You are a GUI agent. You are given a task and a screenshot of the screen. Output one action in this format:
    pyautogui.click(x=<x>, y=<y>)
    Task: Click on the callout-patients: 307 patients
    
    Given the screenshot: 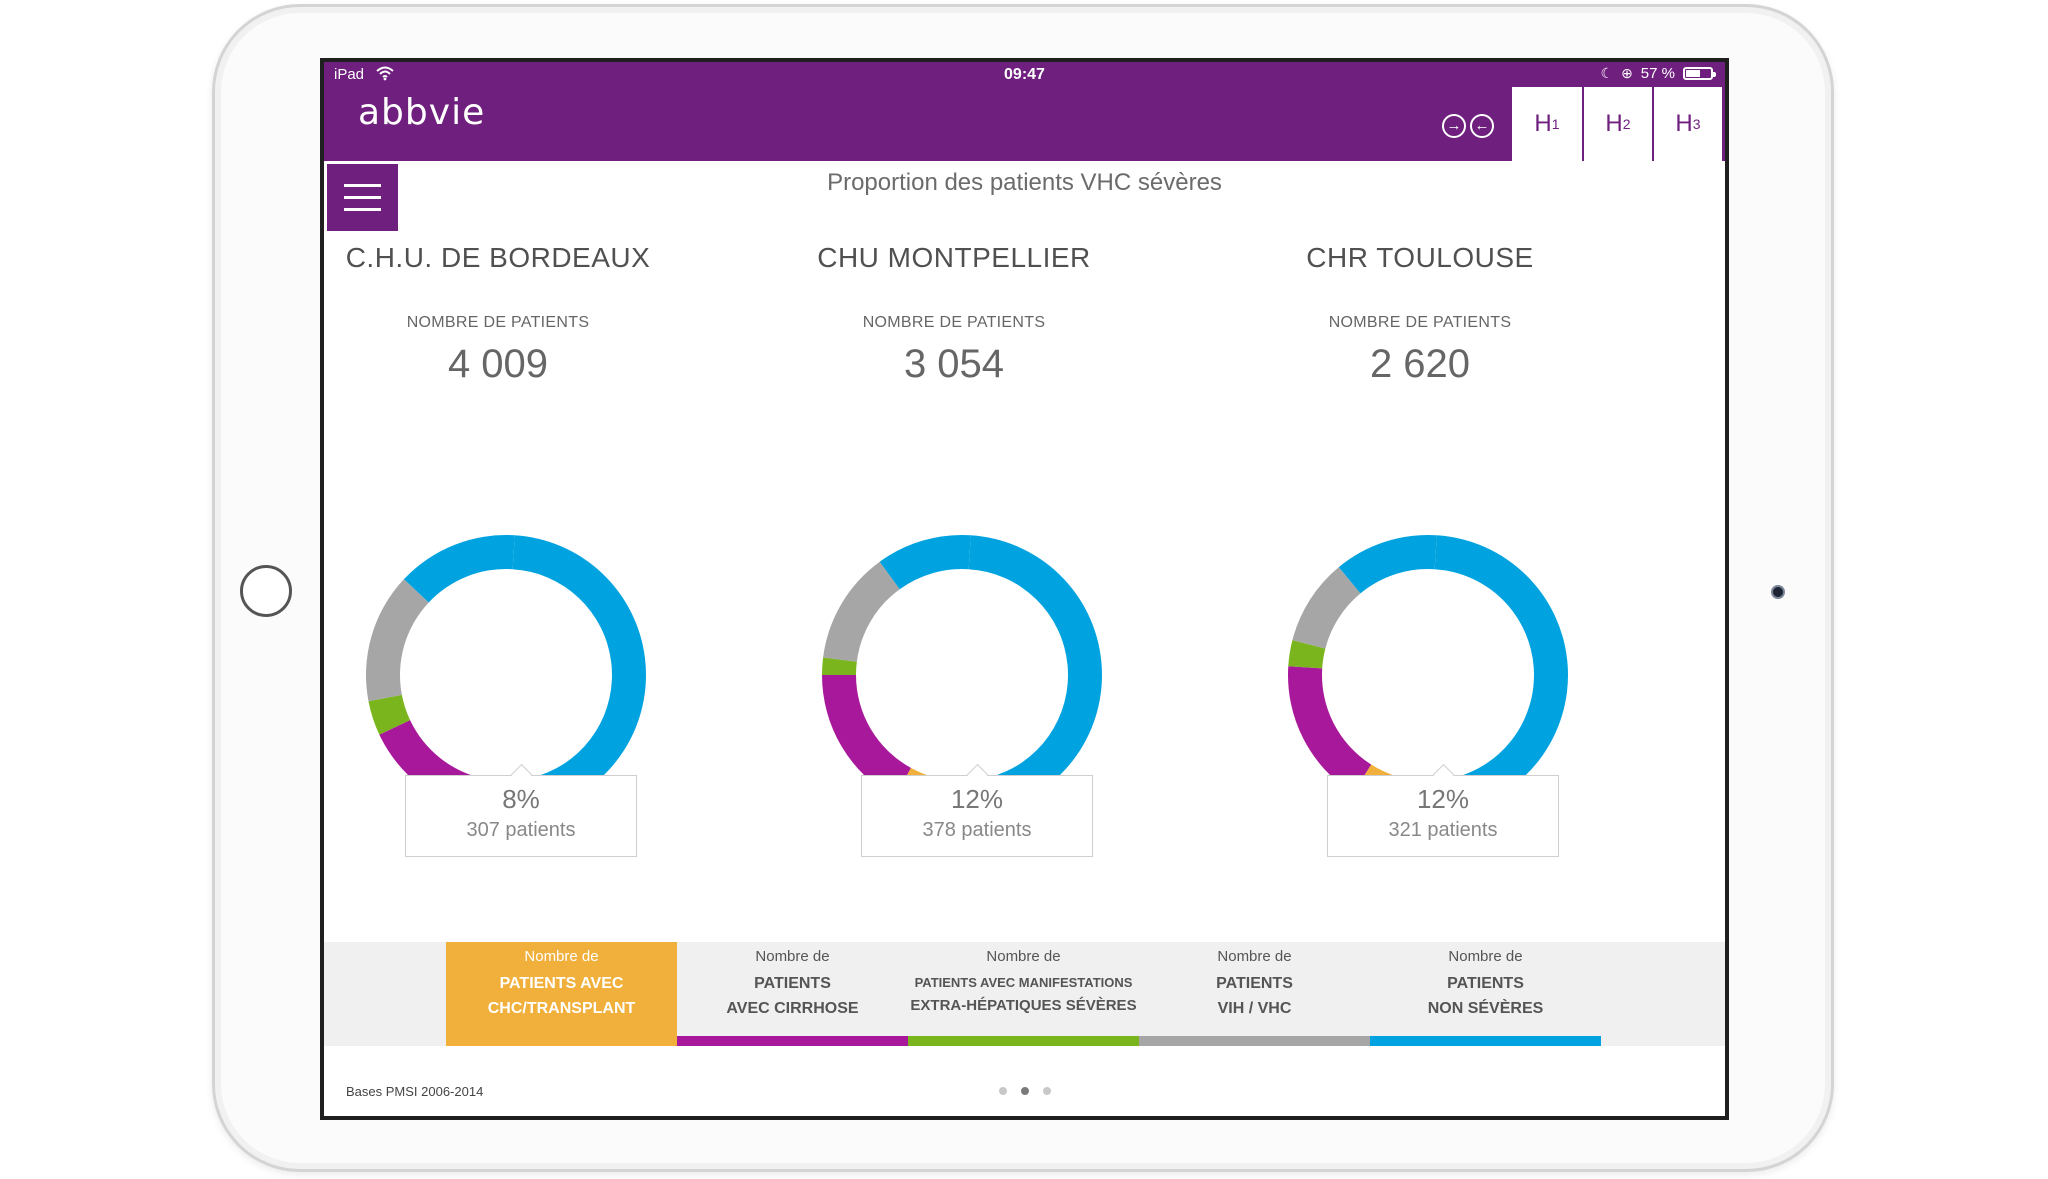 What is the action you would take?
    pyautogui.click(x=521, y=830)
    